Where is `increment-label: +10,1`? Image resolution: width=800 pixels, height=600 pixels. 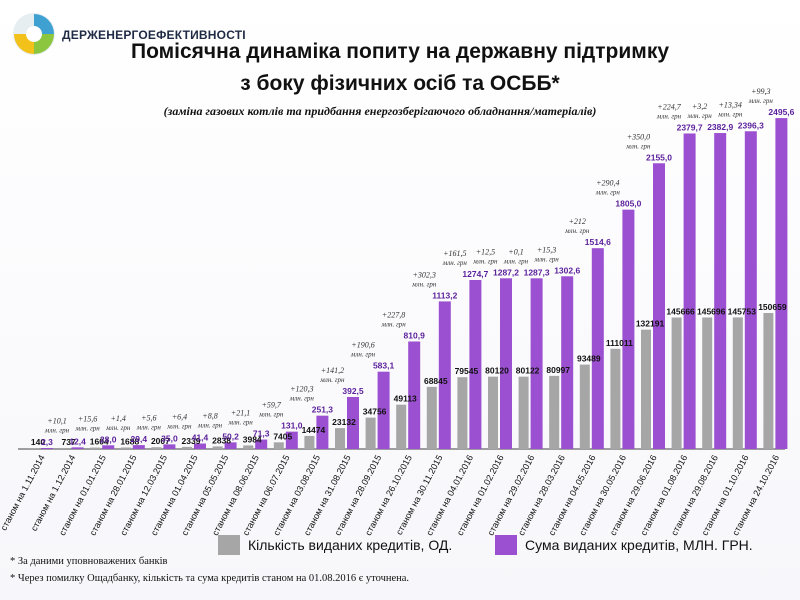
increment-label: +10,1 is located at coordinates (56, 420).